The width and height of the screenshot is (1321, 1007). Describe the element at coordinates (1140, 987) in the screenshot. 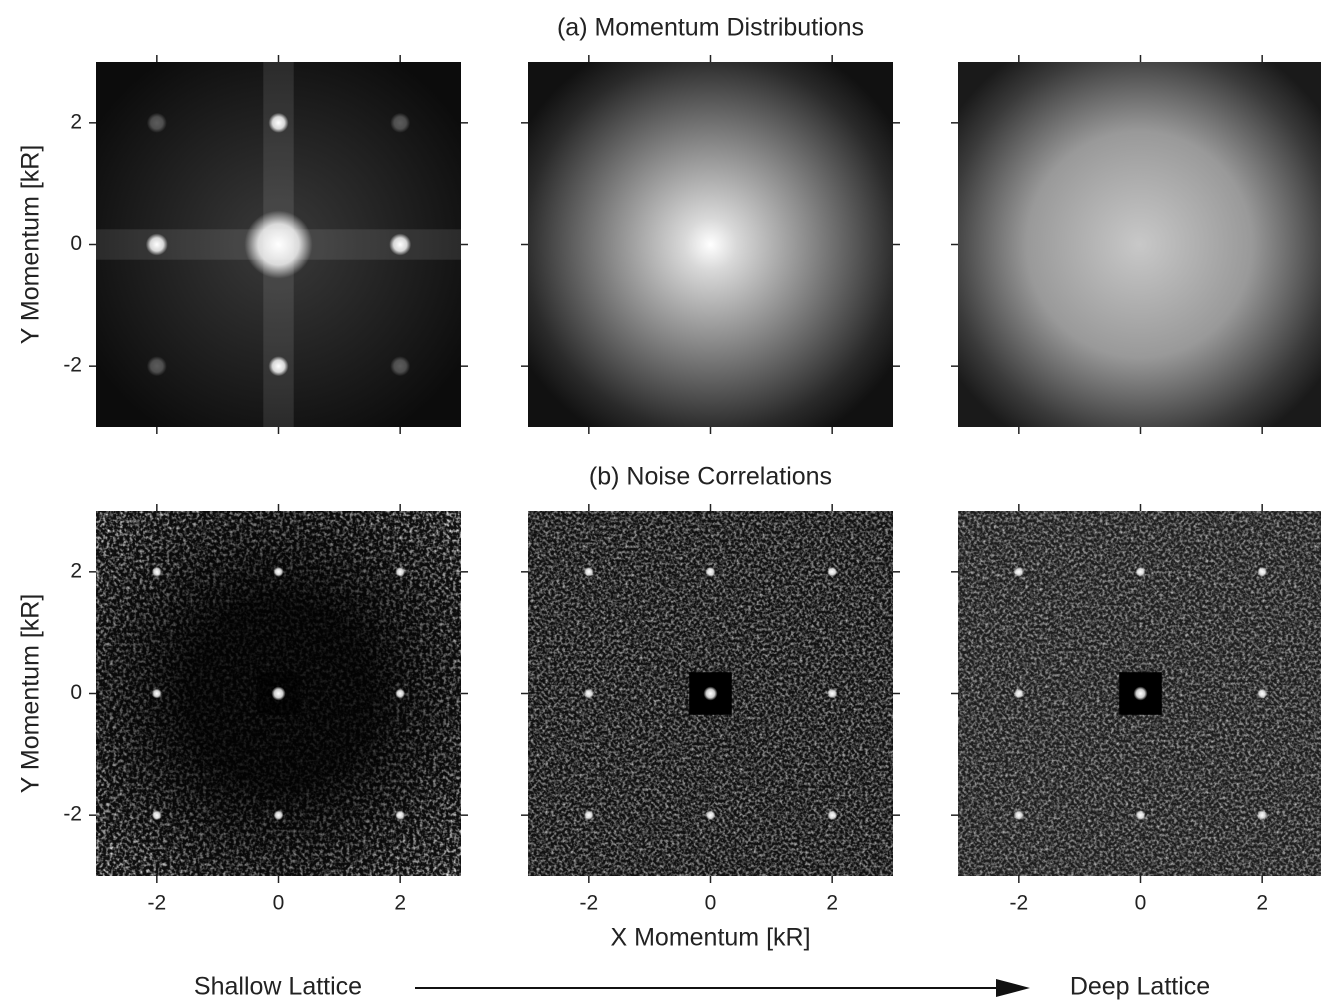

I see `deep-label: Deep Lattice` at that location.